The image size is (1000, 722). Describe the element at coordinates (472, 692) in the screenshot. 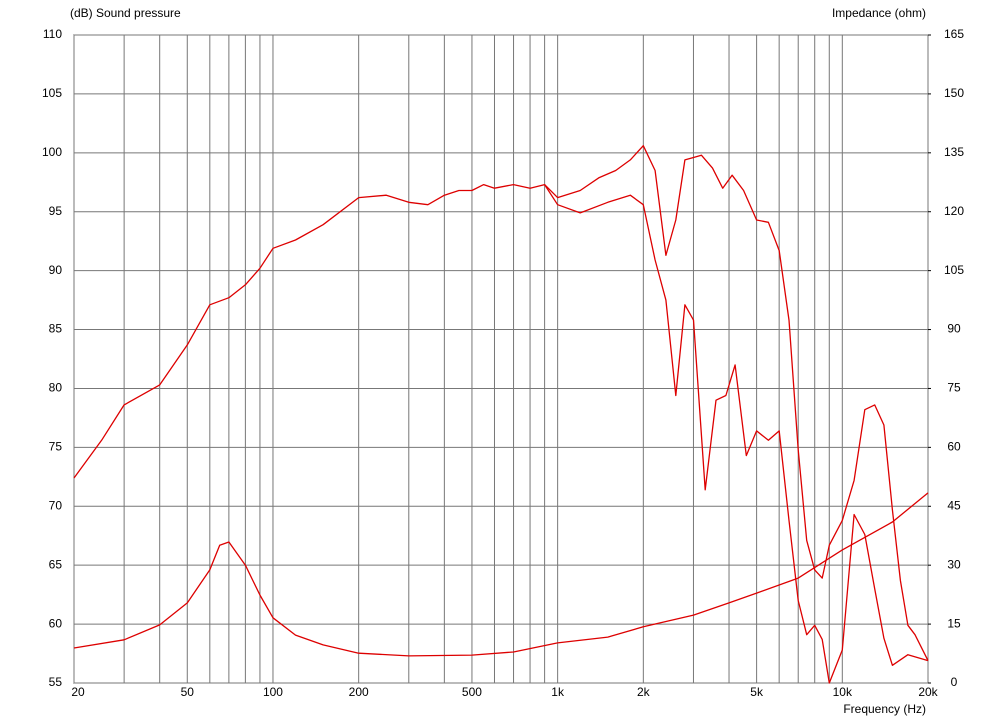

I see `x-tick-label: 500` at that location.